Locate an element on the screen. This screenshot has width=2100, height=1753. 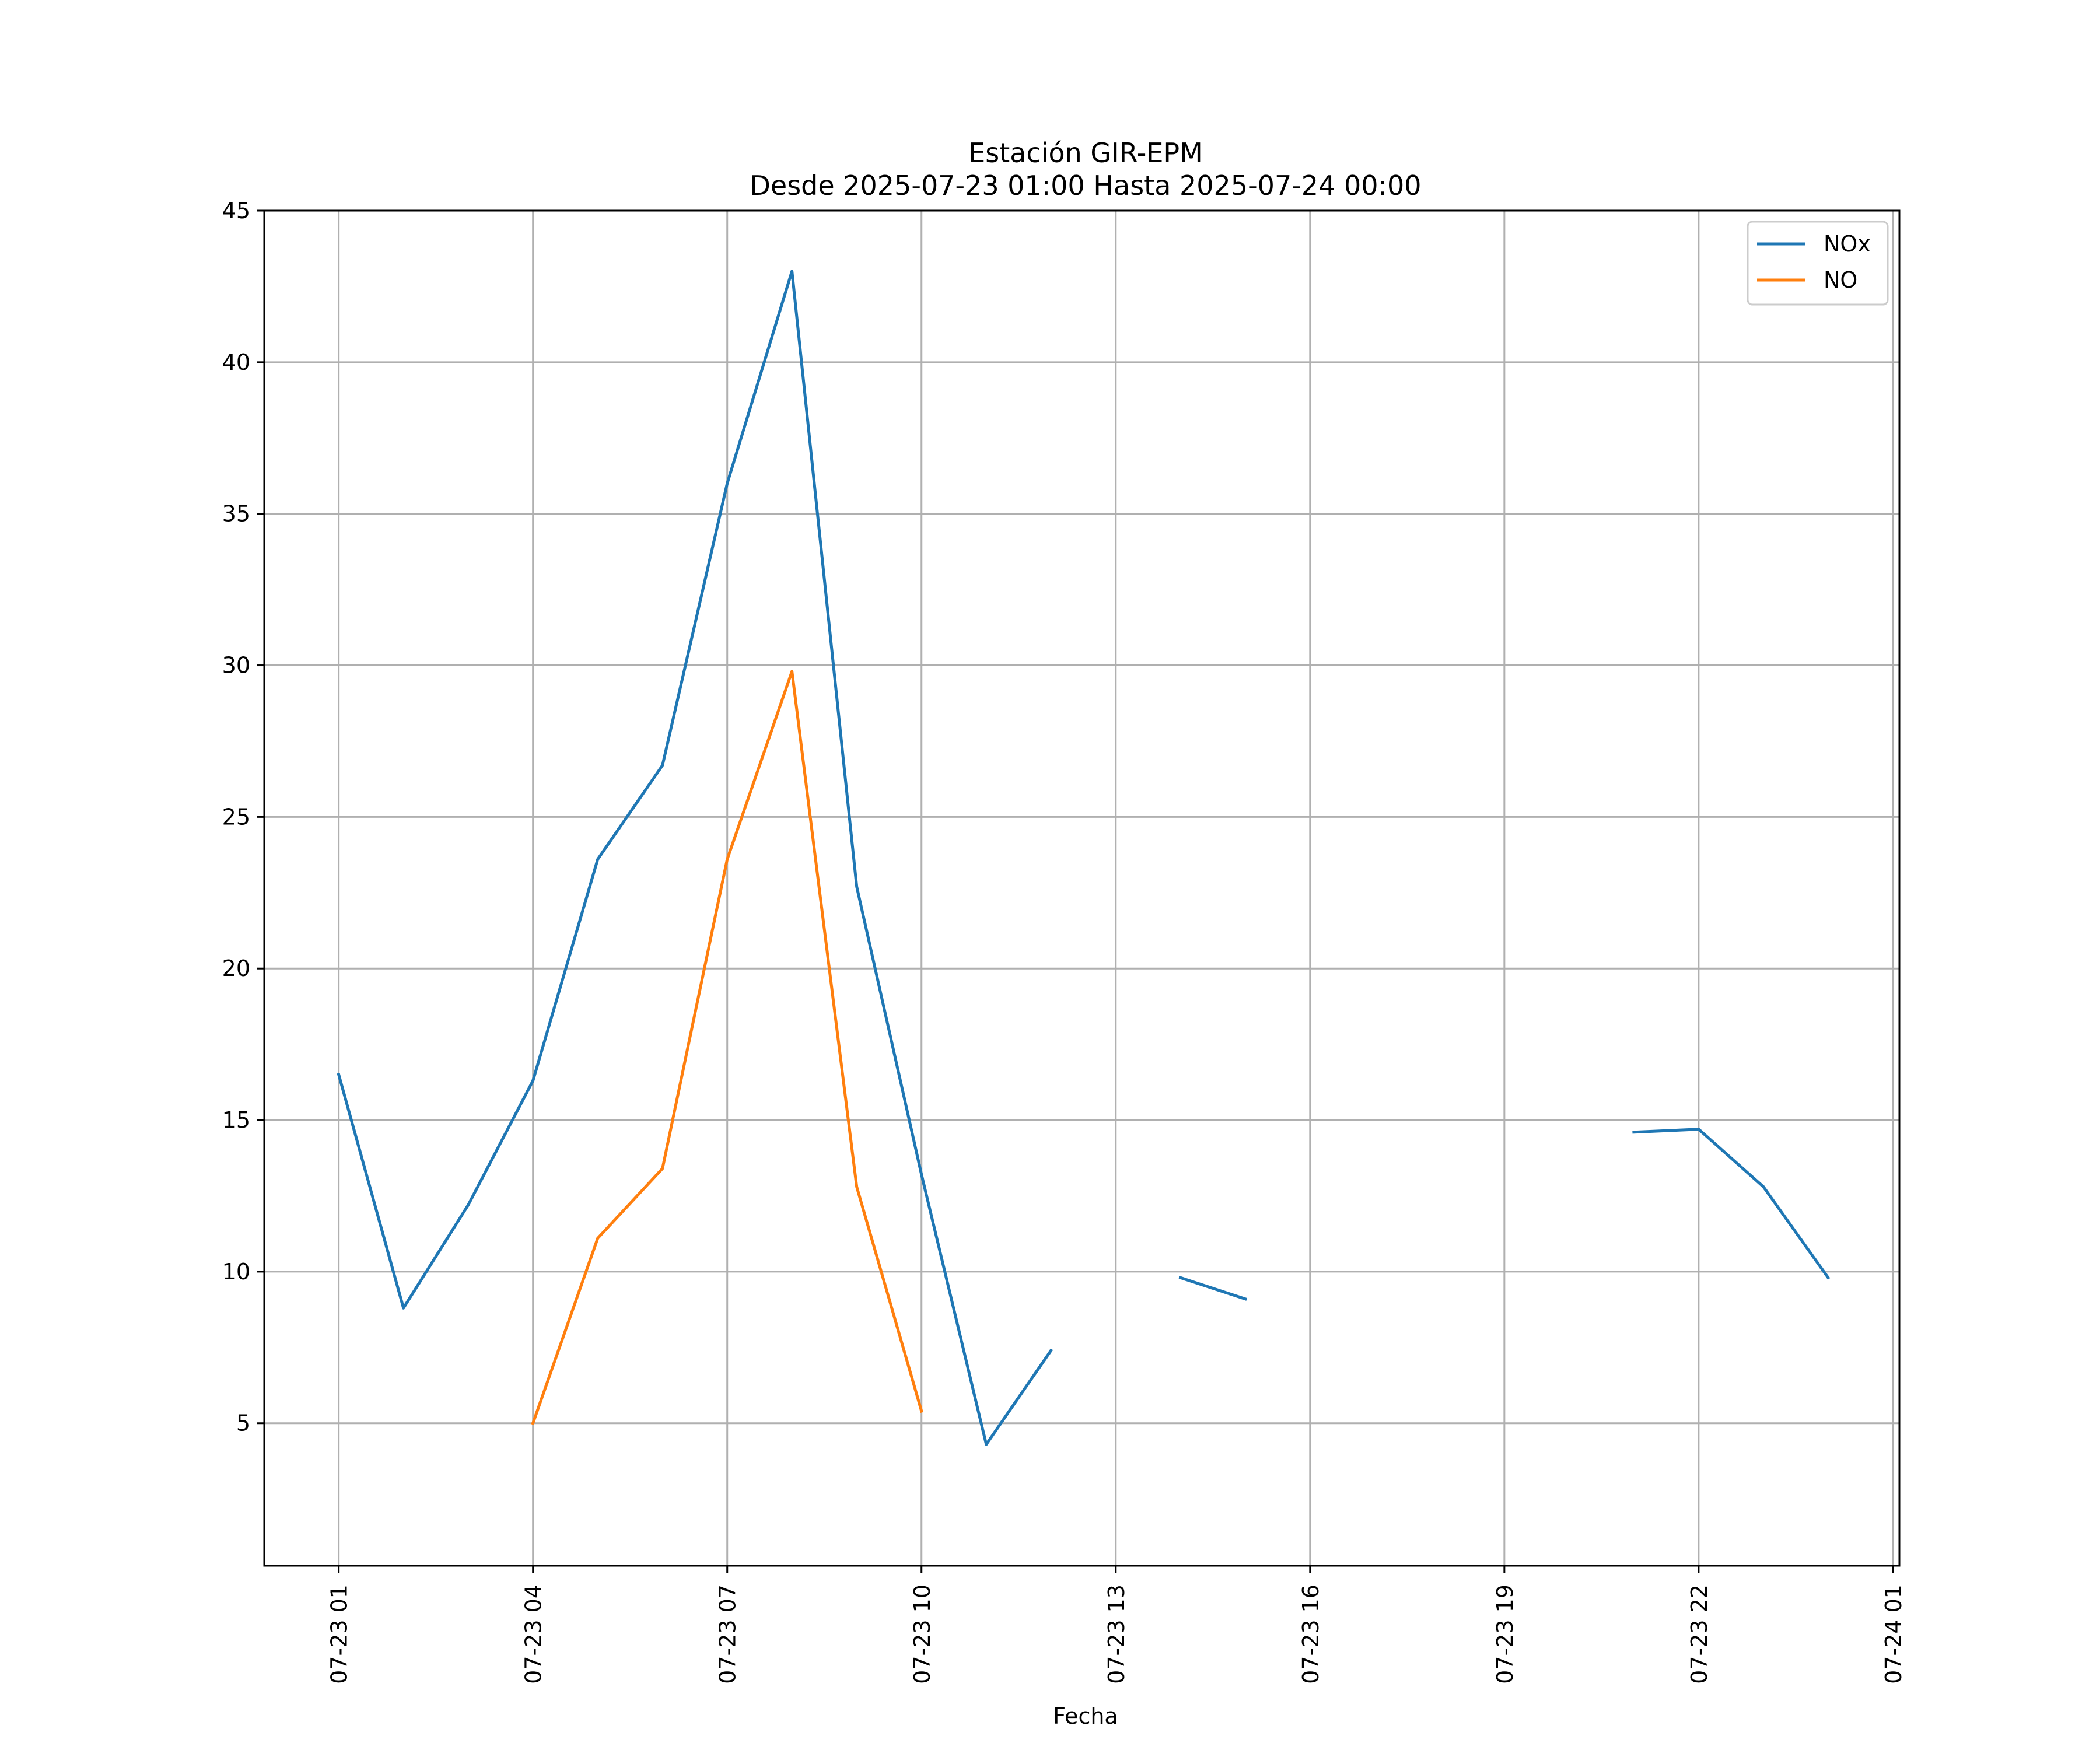
y-tick-label: 15 is located at coordinates (236, 1120).